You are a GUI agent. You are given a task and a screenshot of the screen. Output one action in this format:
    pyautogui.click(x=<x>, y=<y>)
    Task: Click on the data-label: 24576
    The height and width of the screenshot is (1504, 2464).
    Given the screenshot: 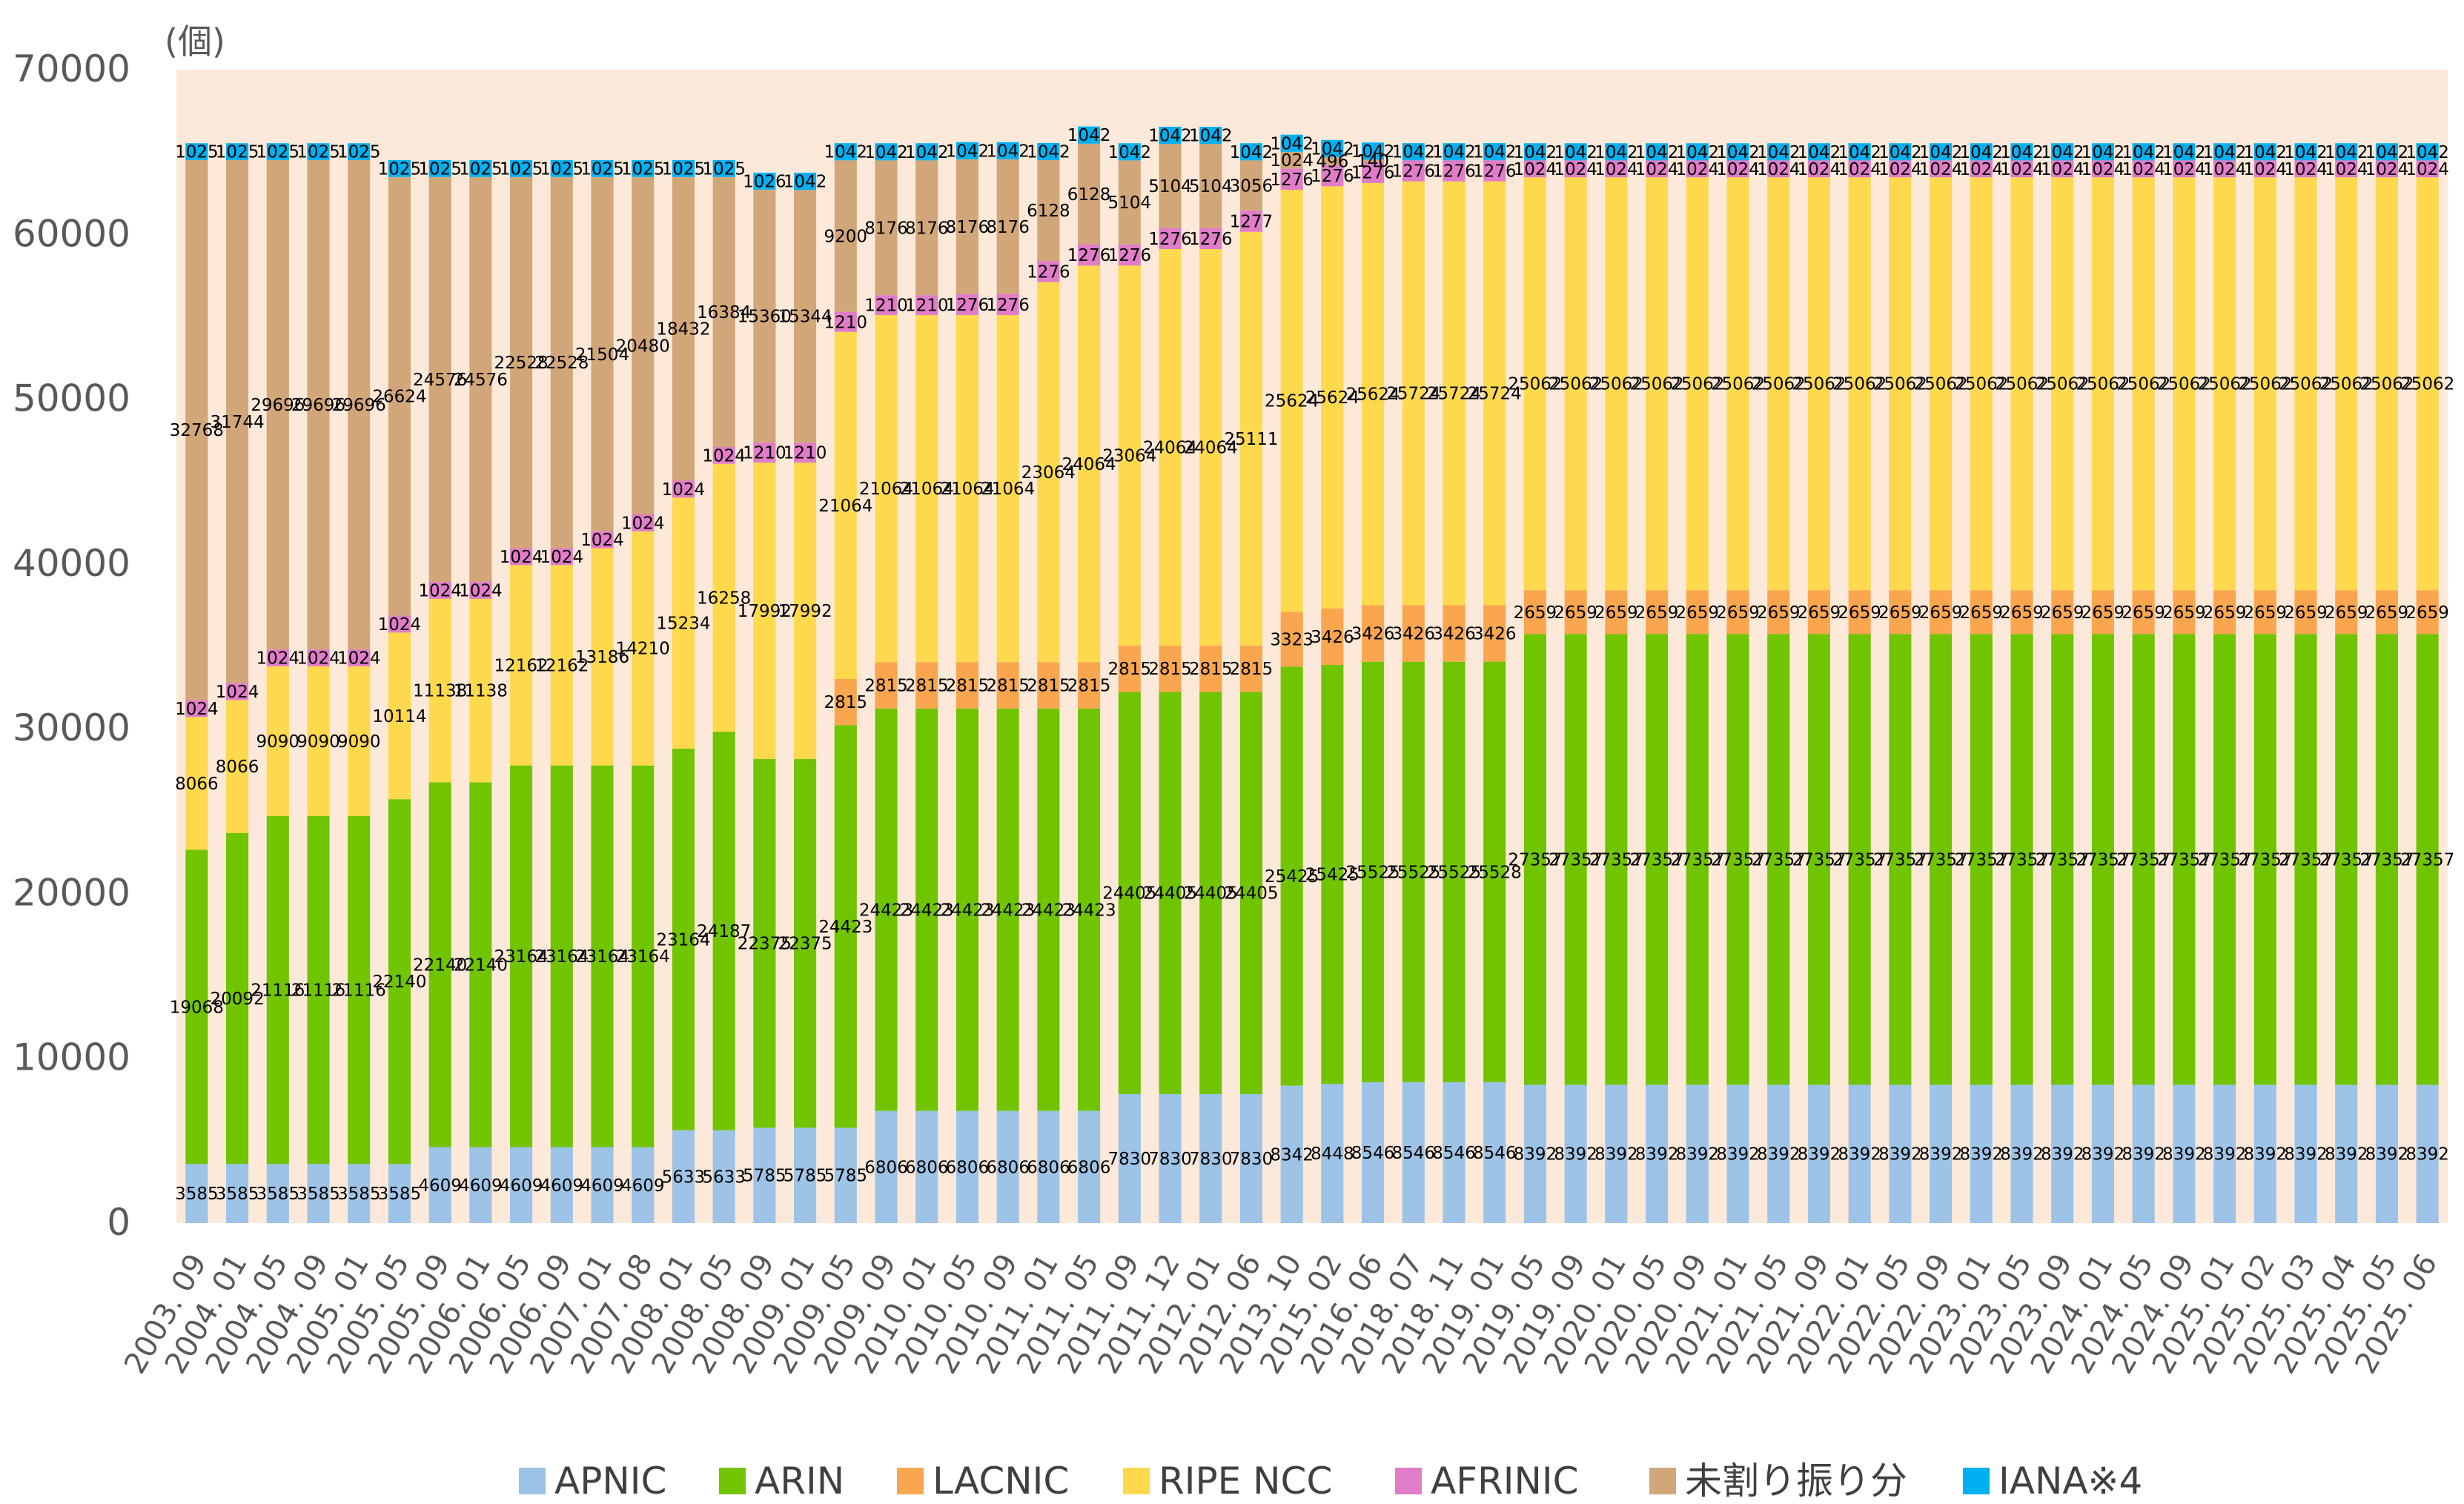 What is the action you would take?
    pyautogui.click(x=440, y=380)
    